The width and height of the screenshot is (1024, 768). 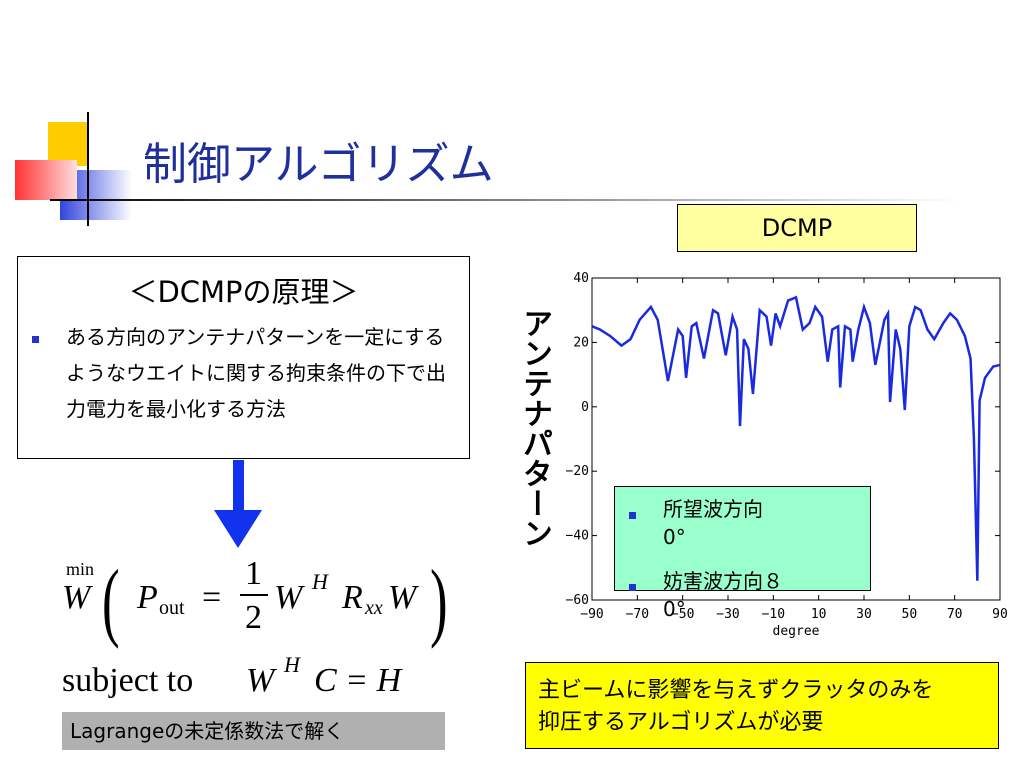 What do you see at coordinates (797, 228) in the screenshot?
I see `tag-box: DCMP` at bounding box center [797, 228].